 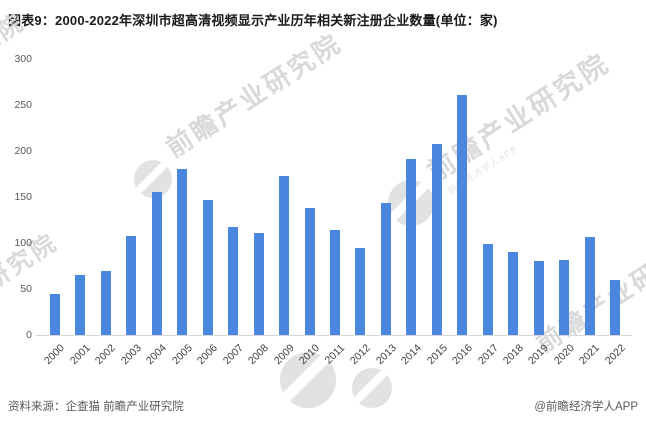 I want to click on x-tick-label: 2016, so click(x=462, y=355).